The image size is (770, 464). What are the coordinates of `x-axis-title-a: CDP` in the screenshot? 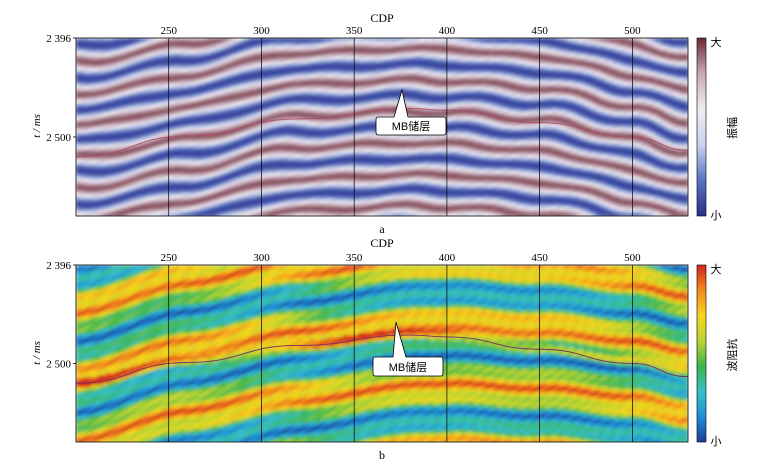 It's located at (382, 18).